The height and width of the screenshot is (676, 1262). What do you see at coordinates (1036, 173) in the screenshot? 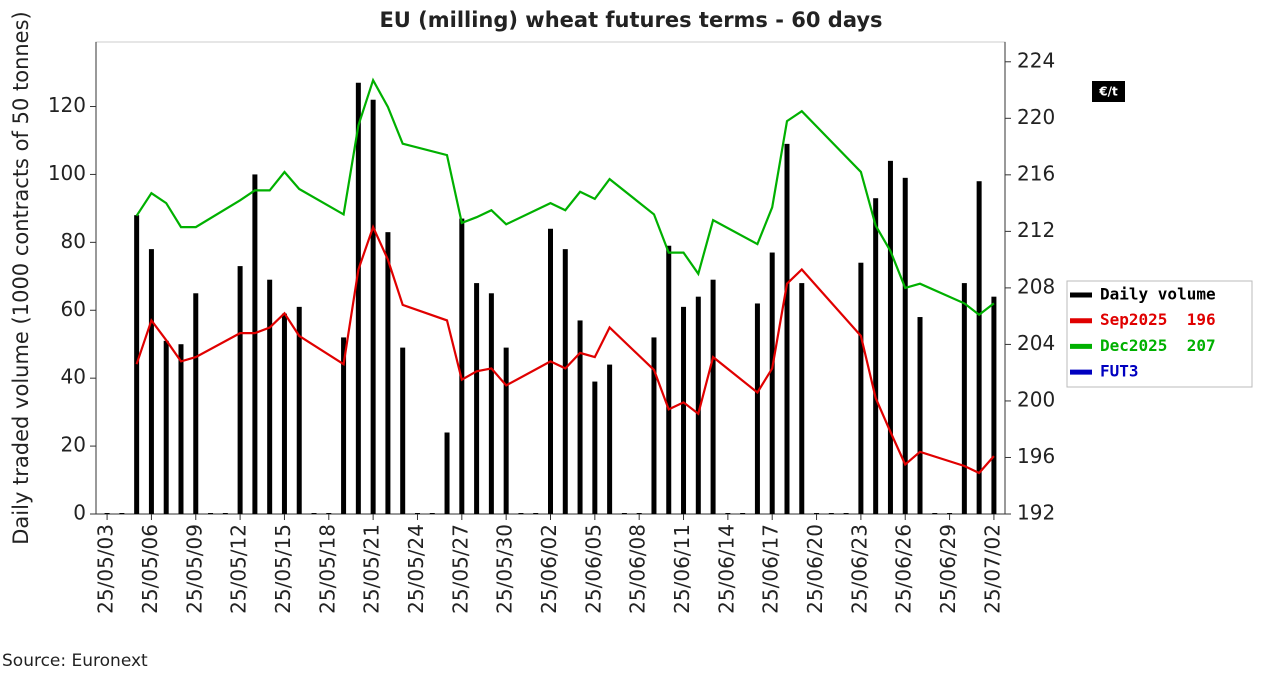
I see `y2-tick-label: 216` at bounding box center [1036, 173].